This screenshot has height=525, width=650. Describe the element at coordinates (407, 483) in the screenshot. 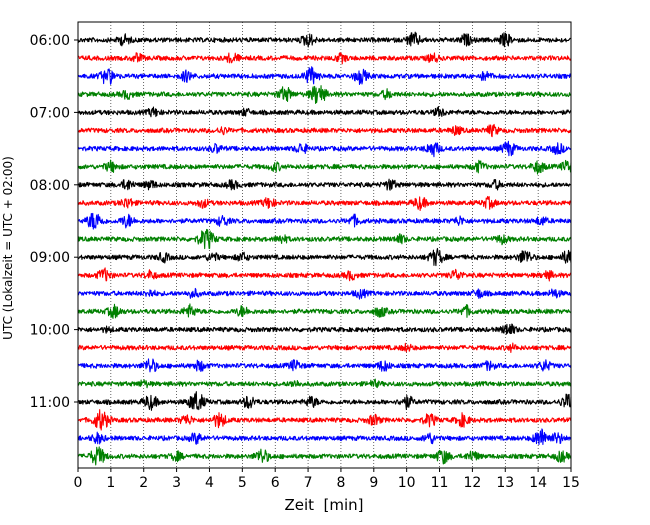

I see `x-tick-label: 10` at that location.